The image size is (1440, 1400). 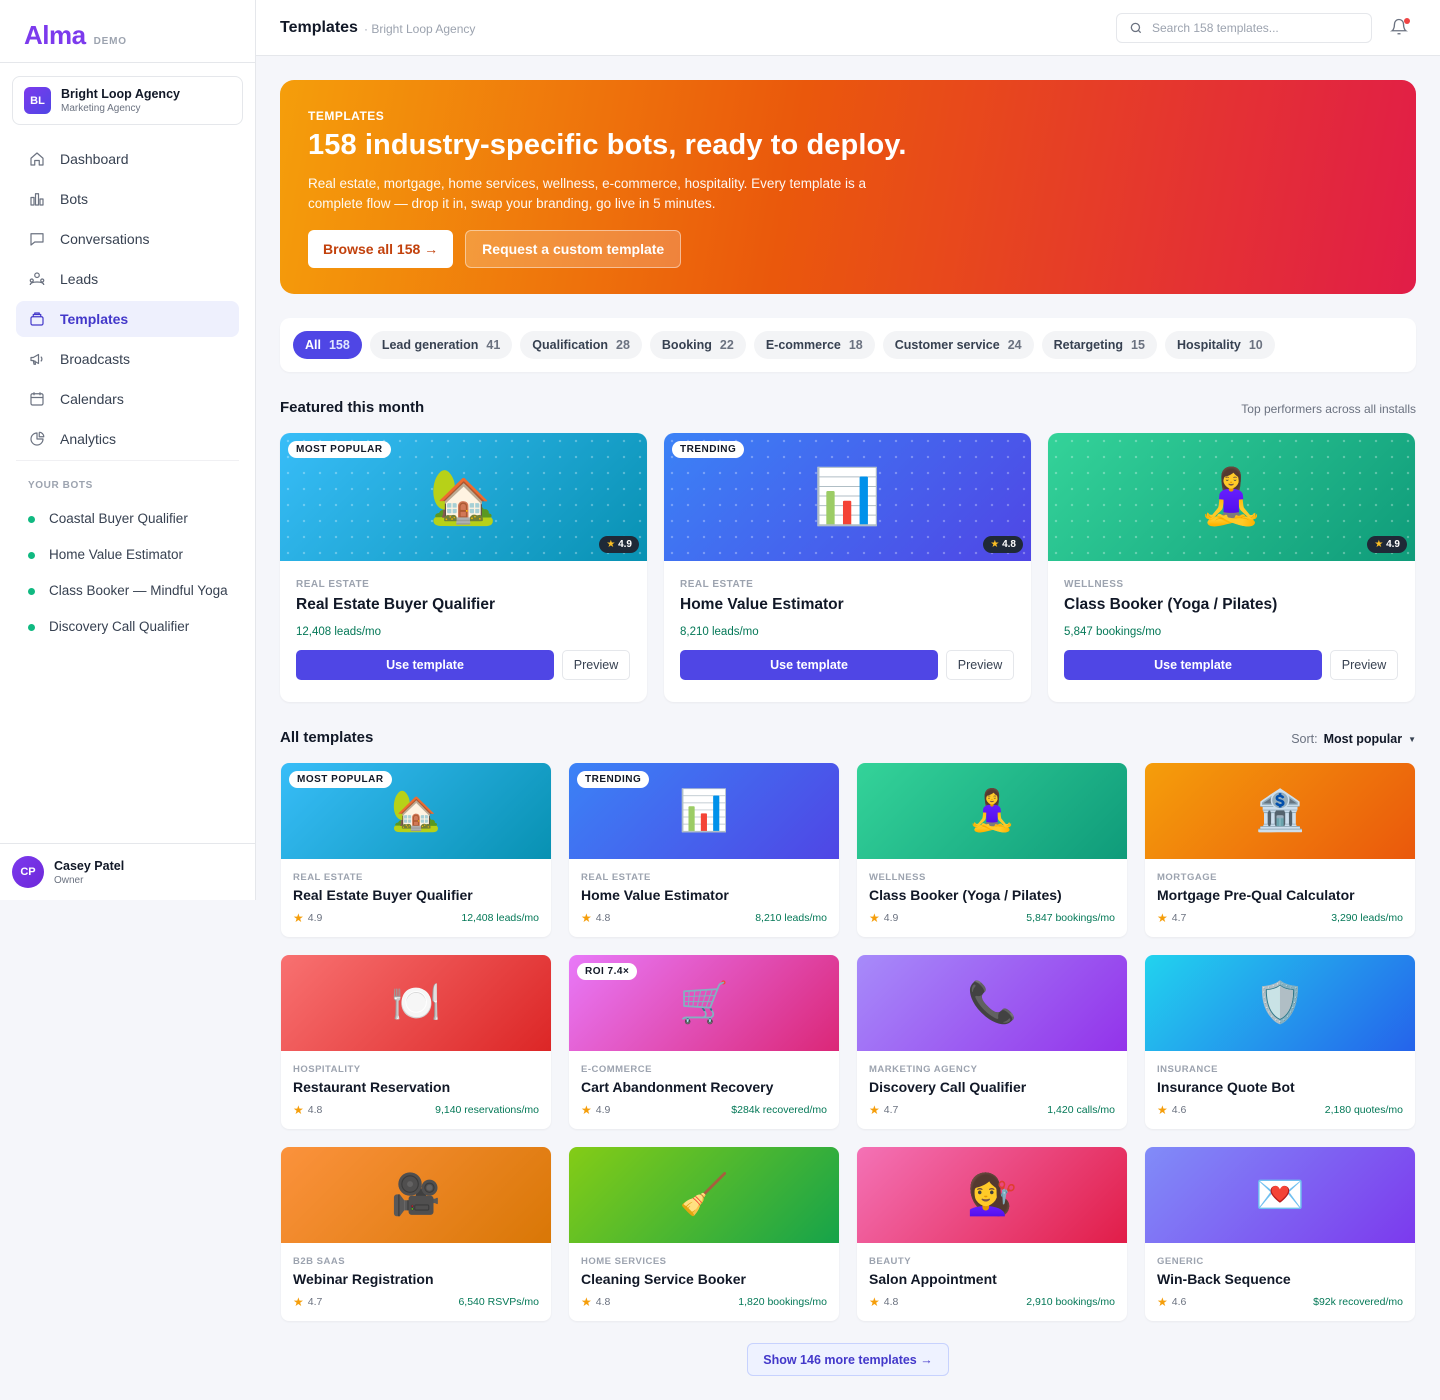 What do you see at coordinates (616, 1069) in the screenshot?
I see `card-category: E-COMMERCE` at bounding box center [616, 1069].